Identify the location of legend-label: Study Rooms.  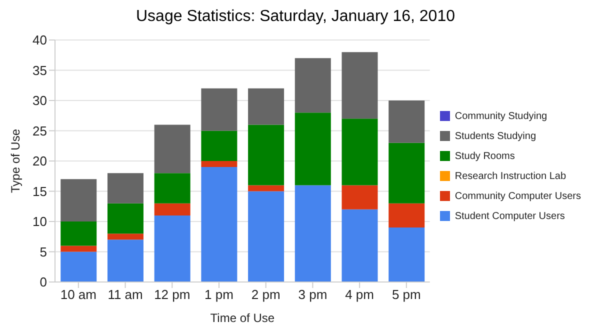
(484, 156).